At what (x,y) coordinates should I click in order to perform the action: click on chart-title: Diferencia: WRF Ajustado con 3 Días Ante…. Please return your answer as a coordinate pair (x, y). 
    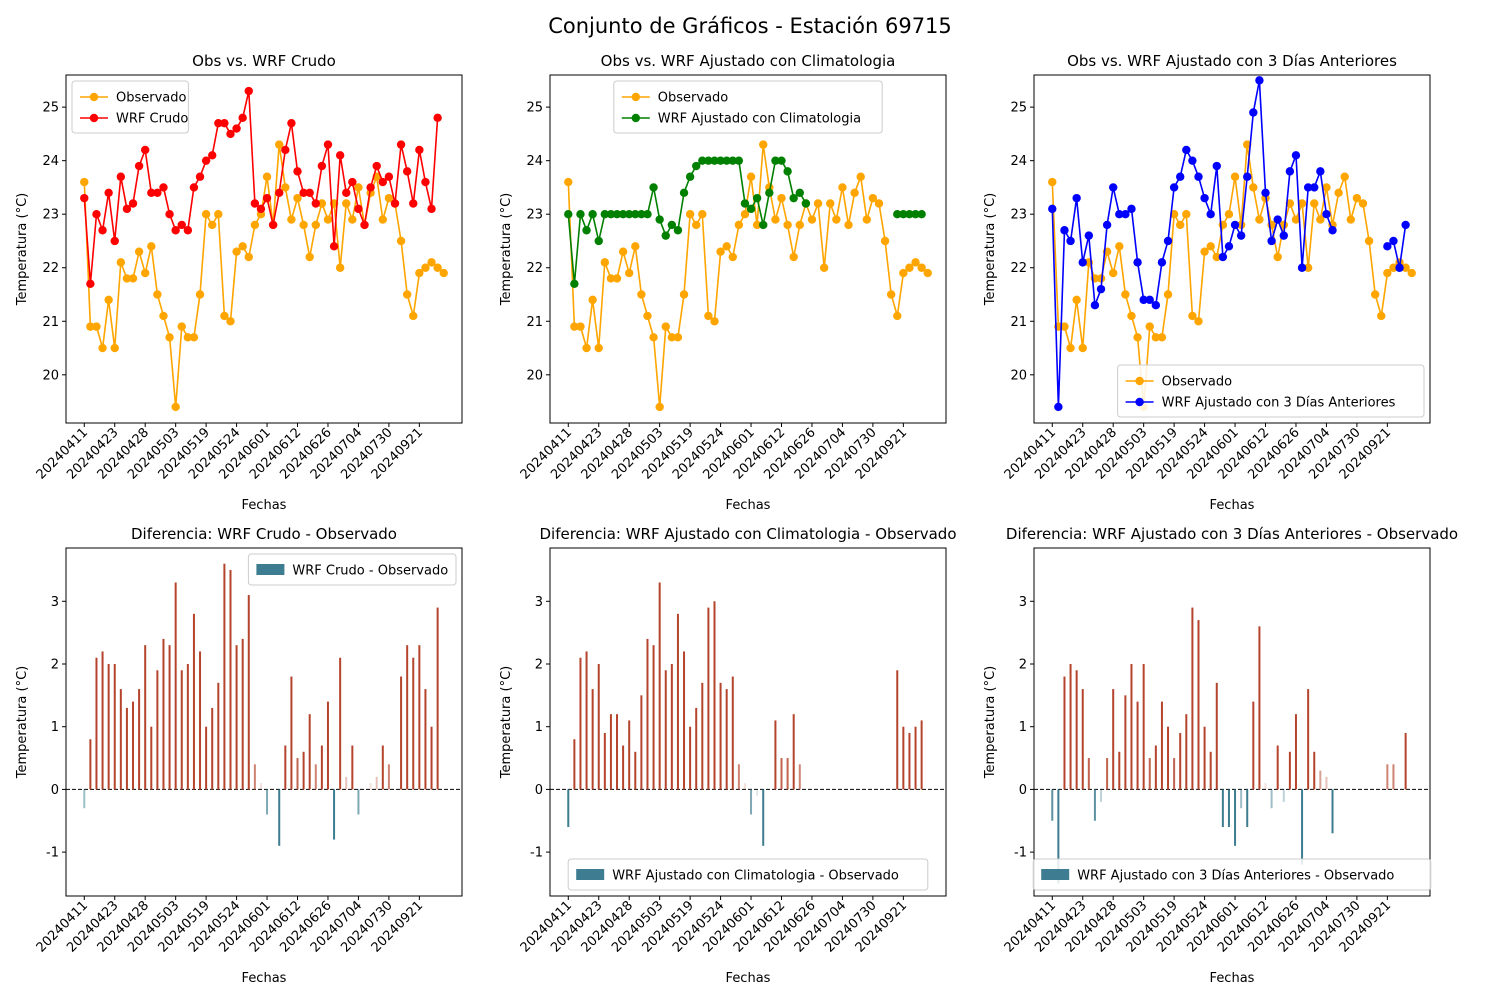
    Looking at the image, I should click on (1232, 534).